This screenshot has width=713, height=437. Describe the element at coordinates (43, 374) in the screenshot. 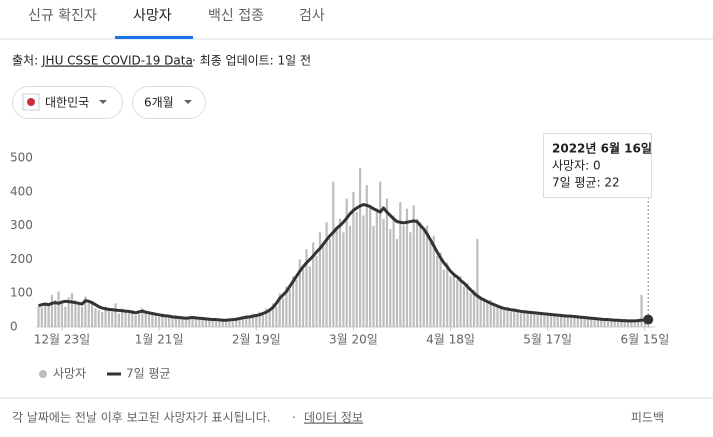

I see `legend-swatch` at that location.